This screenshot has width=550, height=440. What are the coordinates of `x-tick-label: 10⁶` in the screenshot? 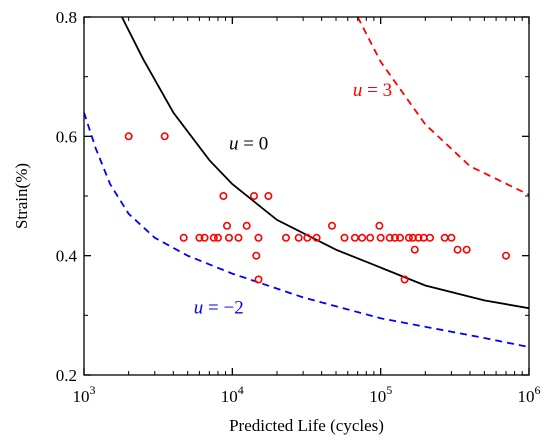 It's located at (529, 394).